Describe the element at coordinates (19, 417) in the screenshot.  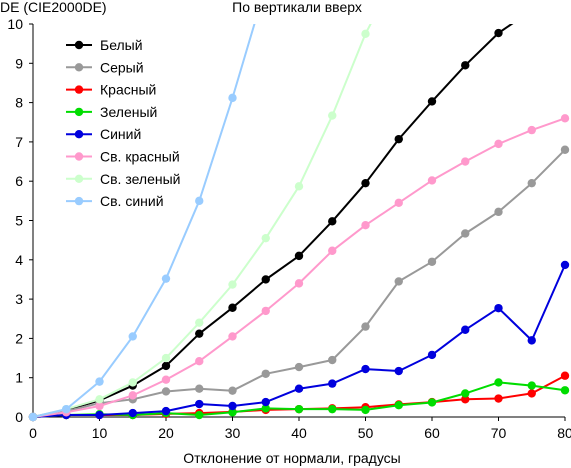
I see `y-tick-label: 0` at that location.